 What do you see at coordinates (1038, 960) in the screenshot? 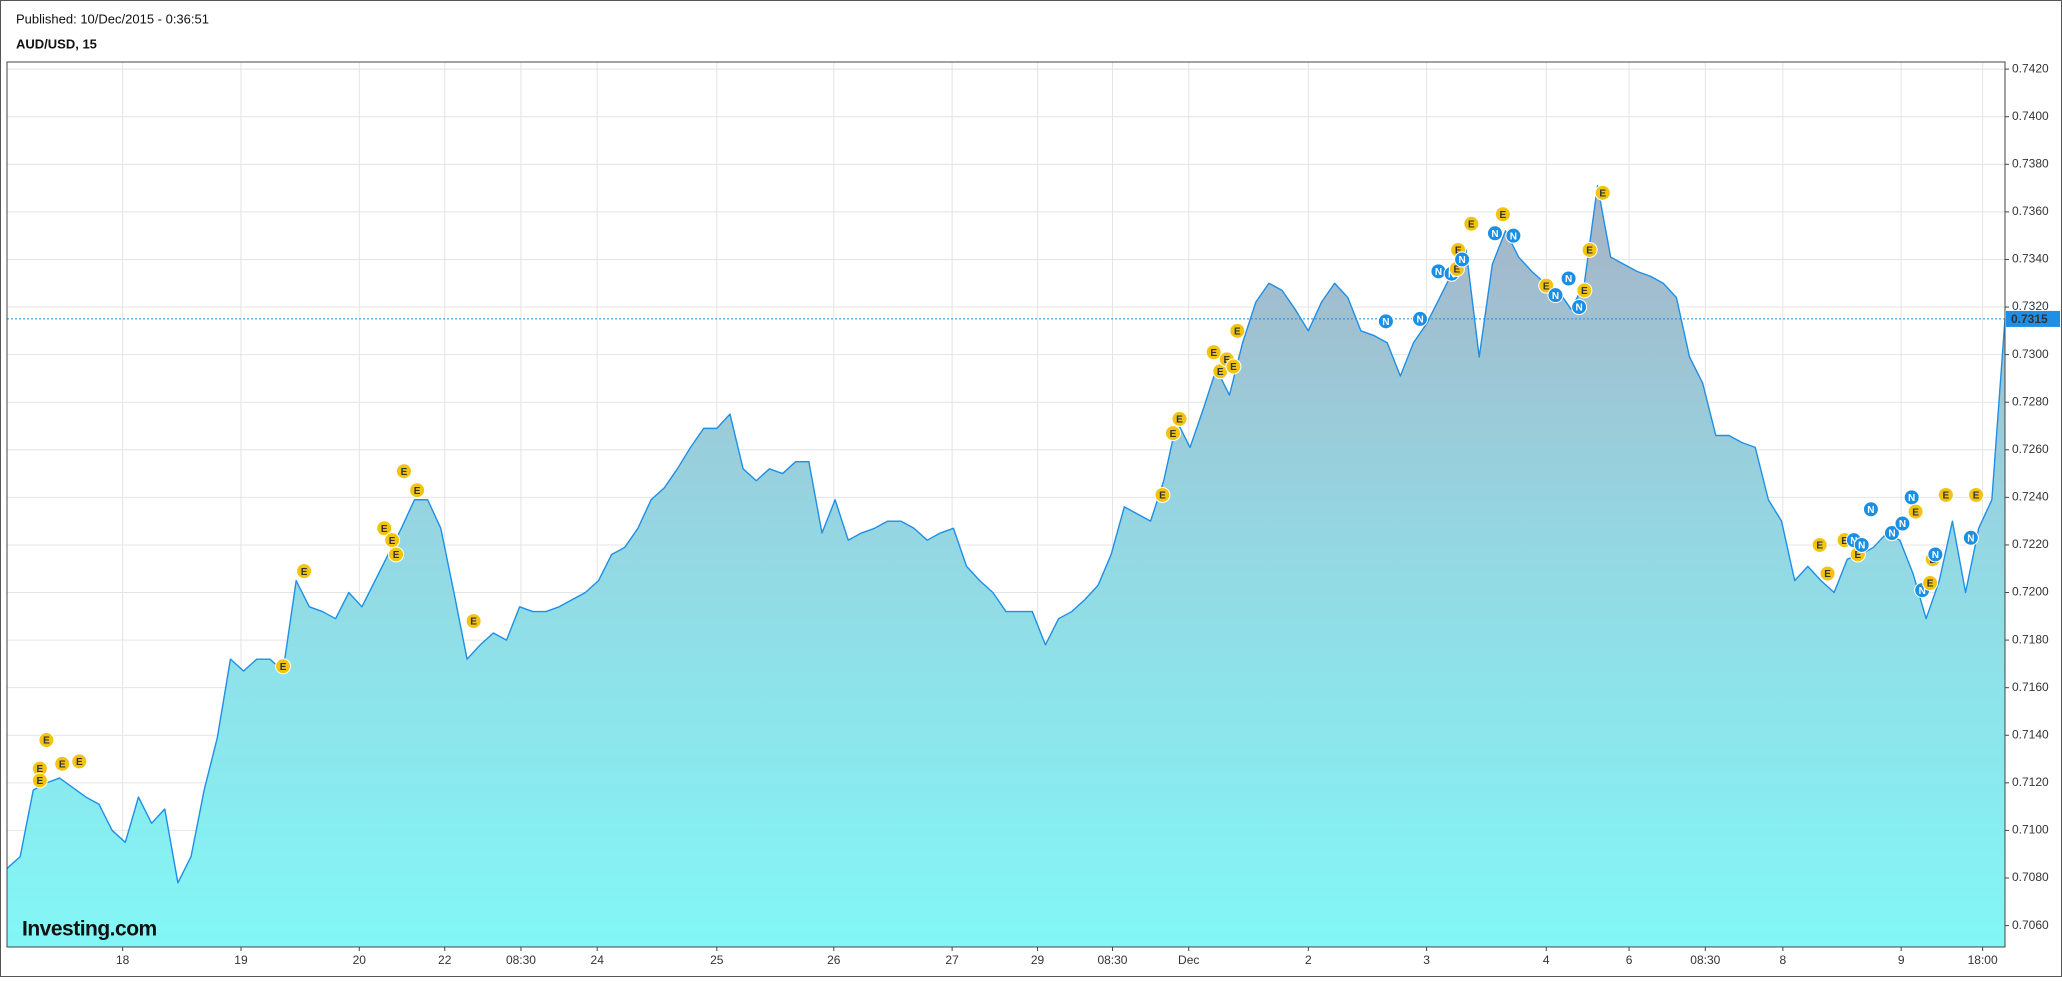
I see `x-tick-label: 29` at bounding box center [1038, 960].